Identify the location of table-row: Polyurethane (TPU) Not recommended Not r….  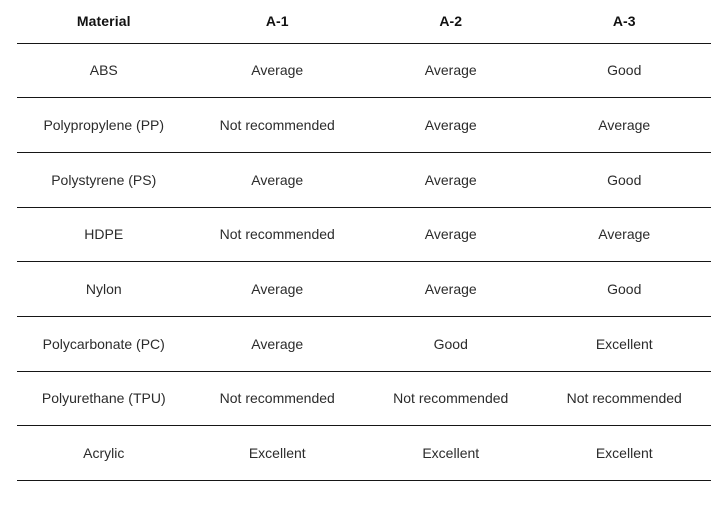
(364, 399).